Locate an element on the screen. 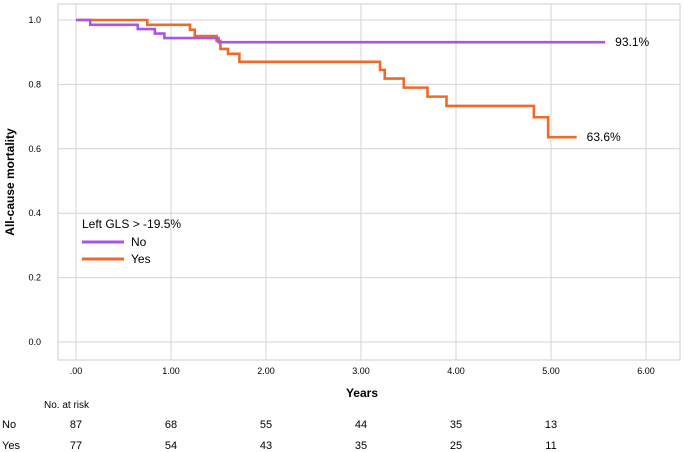 This screenshot has height=452, width=684. x-axis-title: Years is located at coordinates (362, 393).